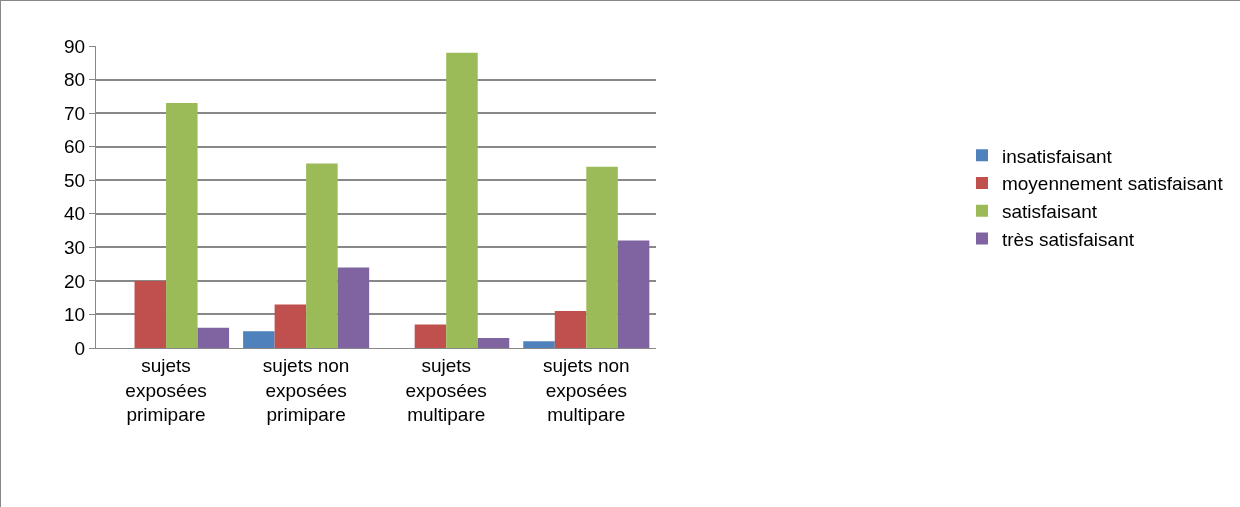  I want to click on legend-label: insatisfaisant, so click(1057, 156).